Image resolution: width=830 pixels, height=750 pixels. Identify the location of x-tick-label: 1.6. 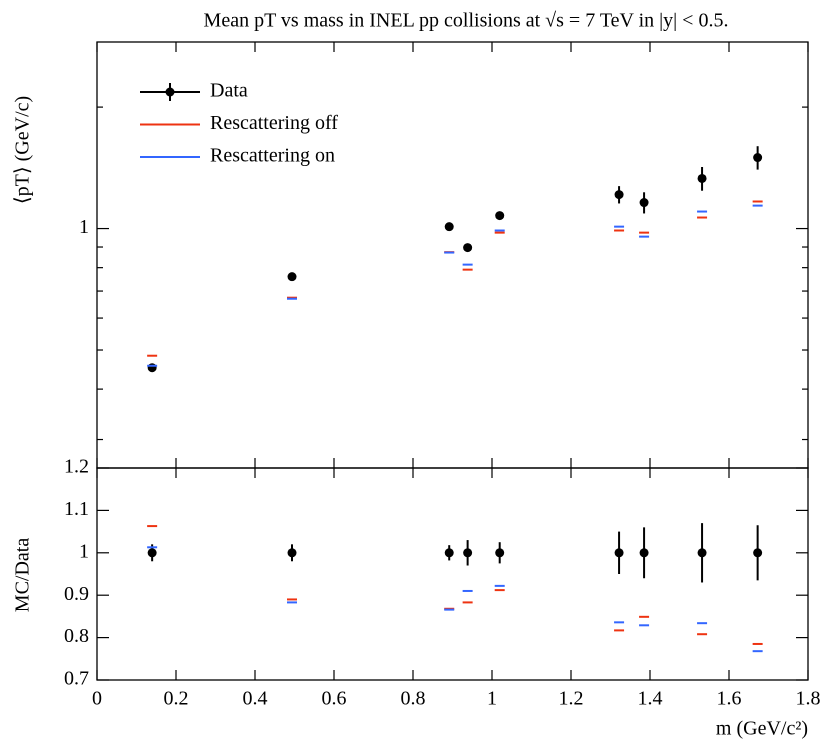
(729, 699).